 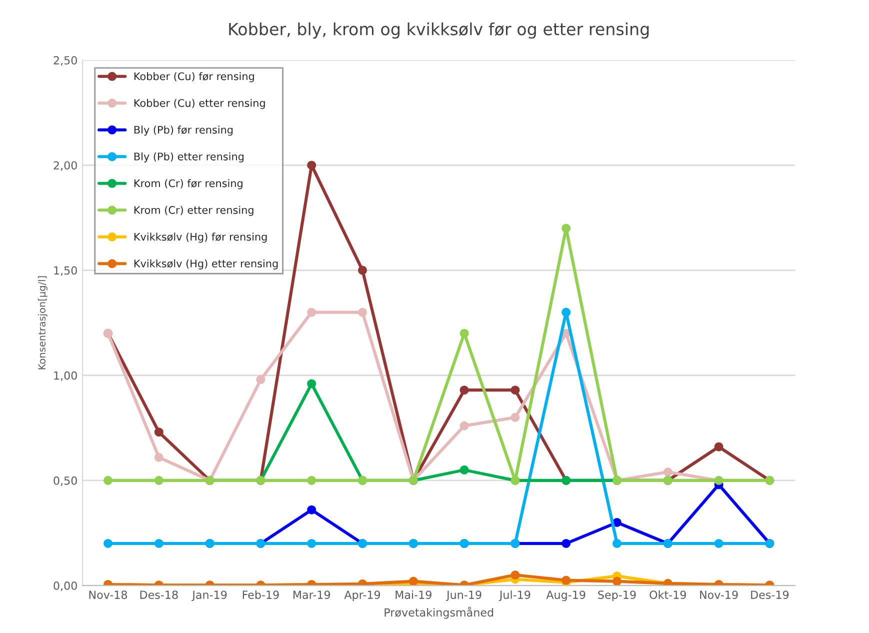 What do you see at coordinates (362, 596) in the screenshot?
I see `x-tick-label: Apr-19` at bounding box center [362, 596].